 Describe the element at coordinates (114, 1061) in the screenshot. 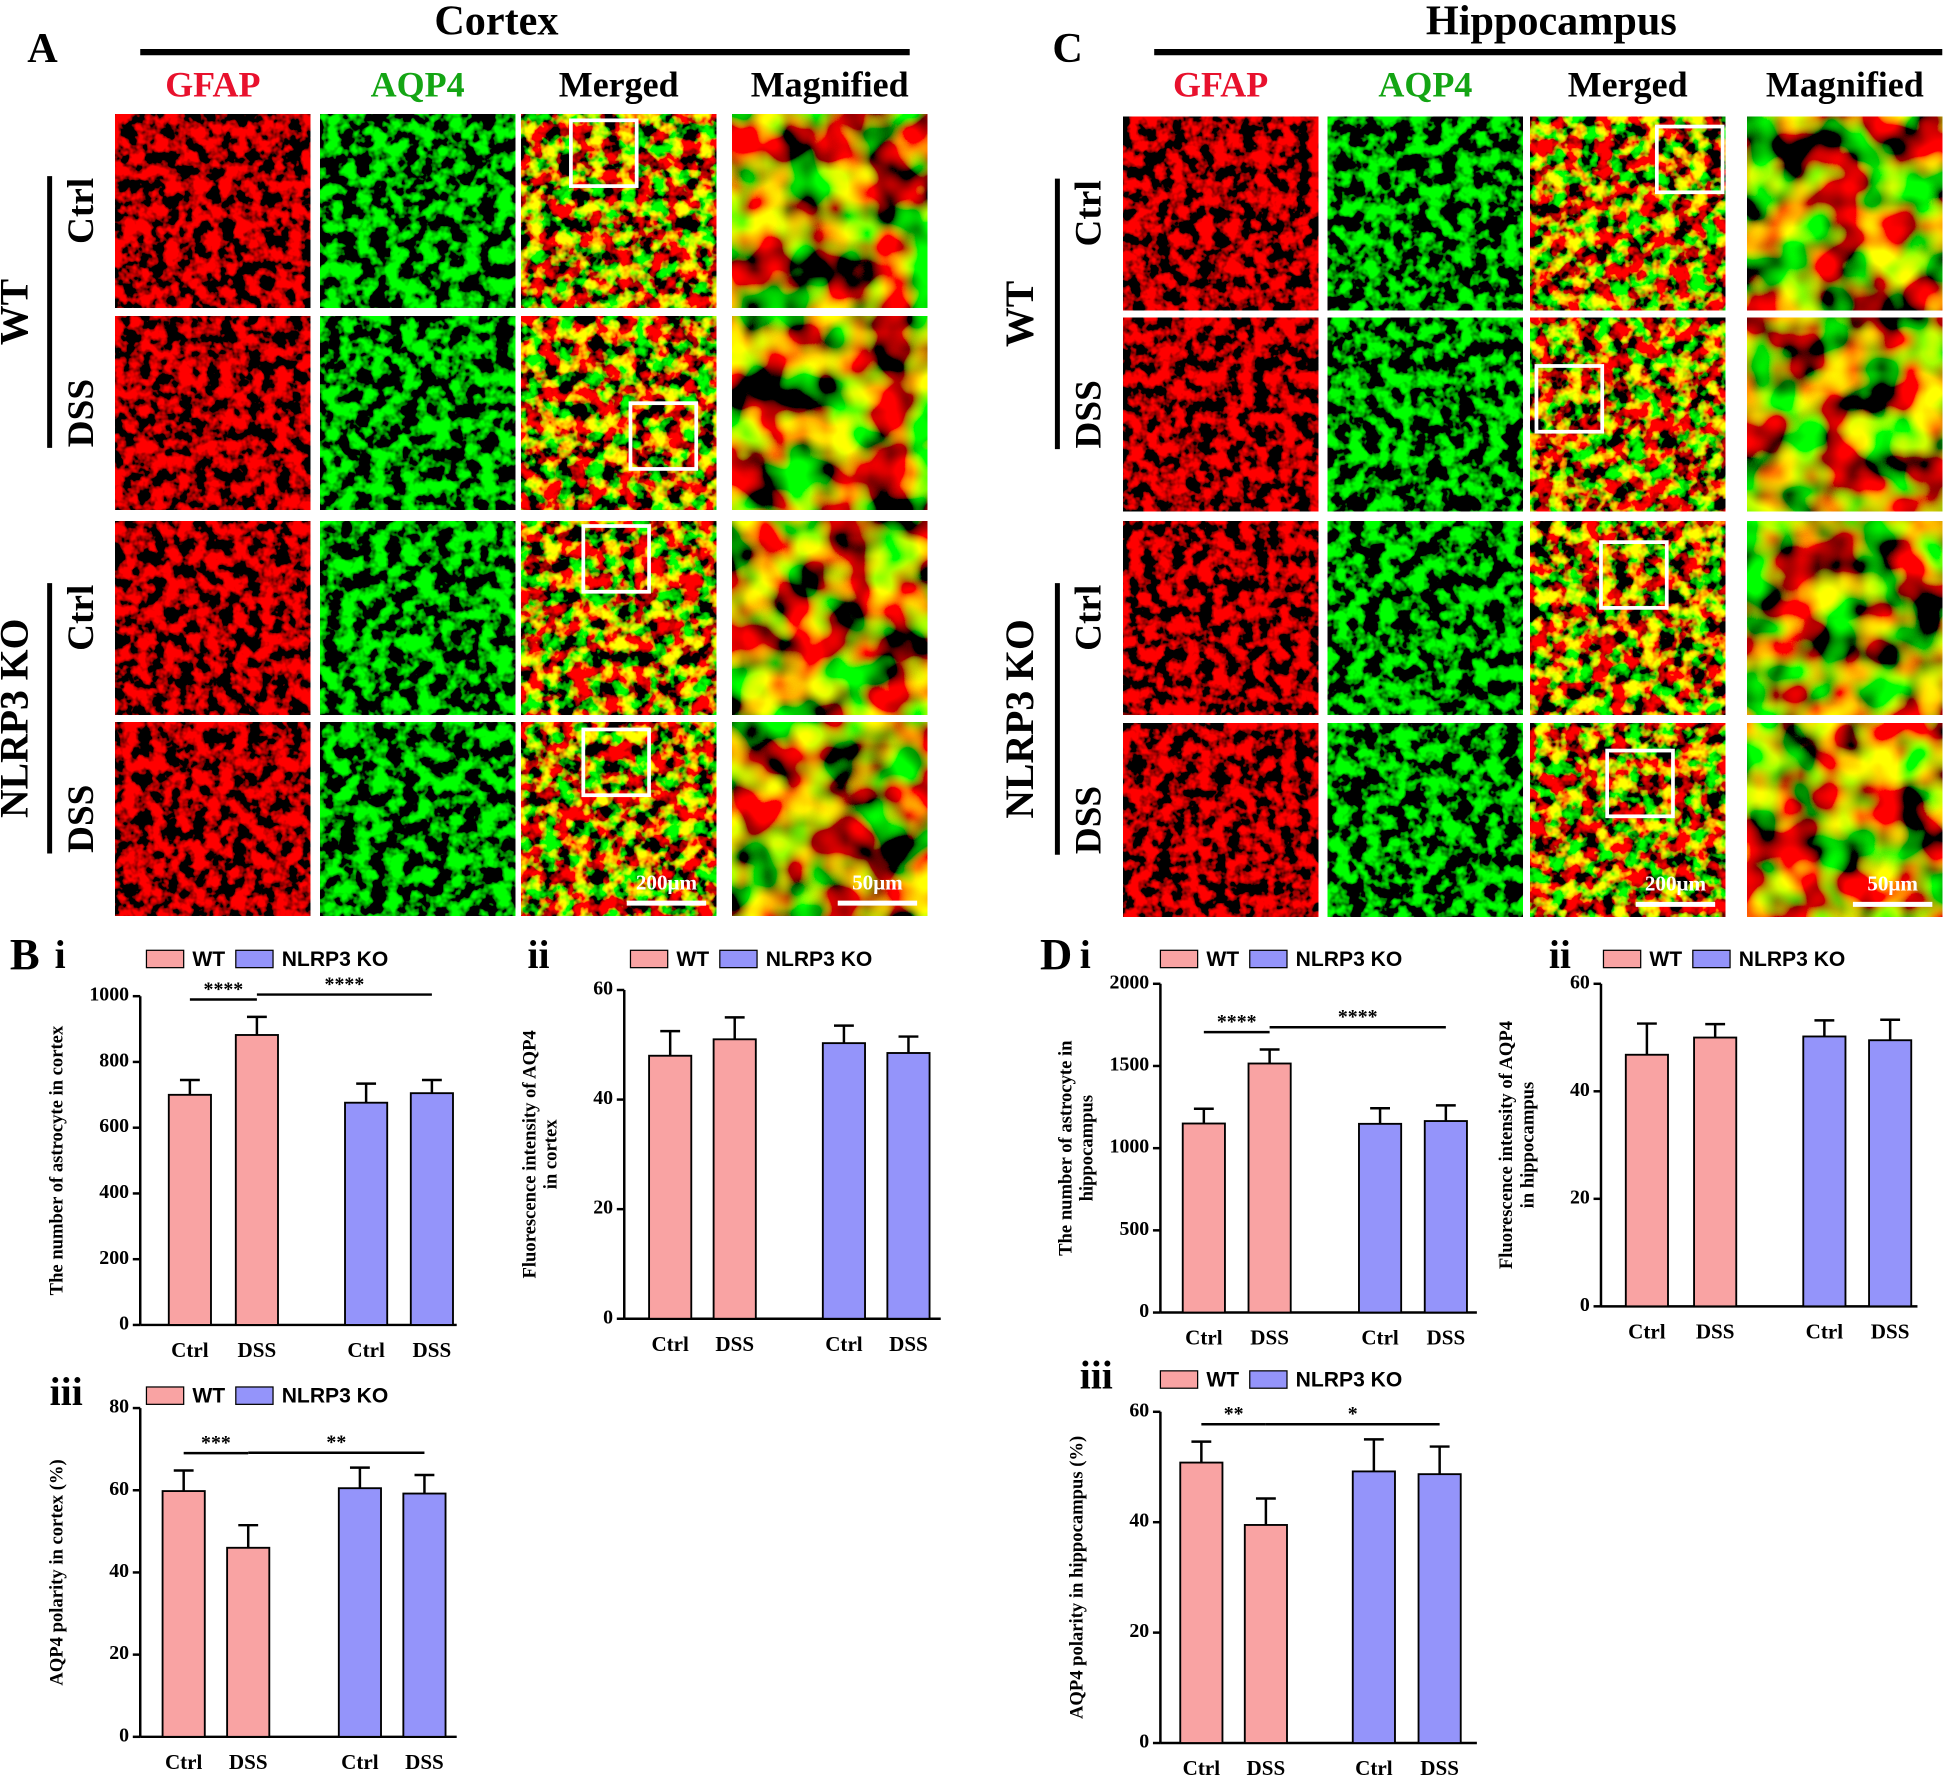

I see `y-tick-label: 800` at that location.